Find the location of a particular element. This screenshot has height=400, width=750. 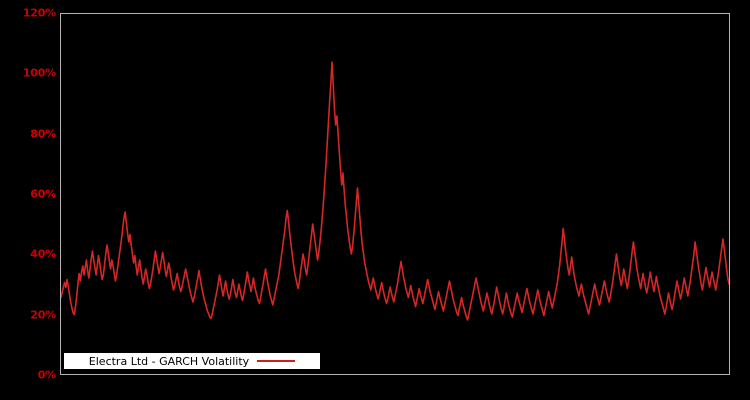

y-axis-tick-label: 80% is located at coordinates (43, 134).